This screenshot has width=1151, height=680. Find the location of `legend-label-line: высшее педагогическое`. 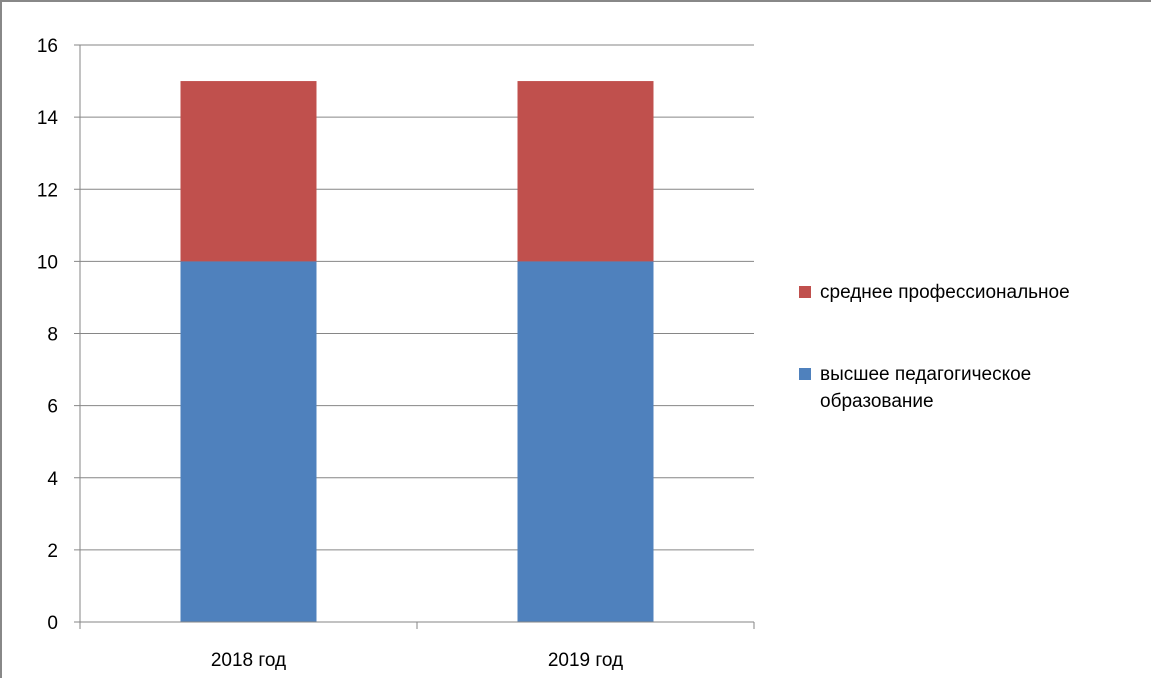

legend-label-line: высшее педагогическое is located at coordinates (925, 374).